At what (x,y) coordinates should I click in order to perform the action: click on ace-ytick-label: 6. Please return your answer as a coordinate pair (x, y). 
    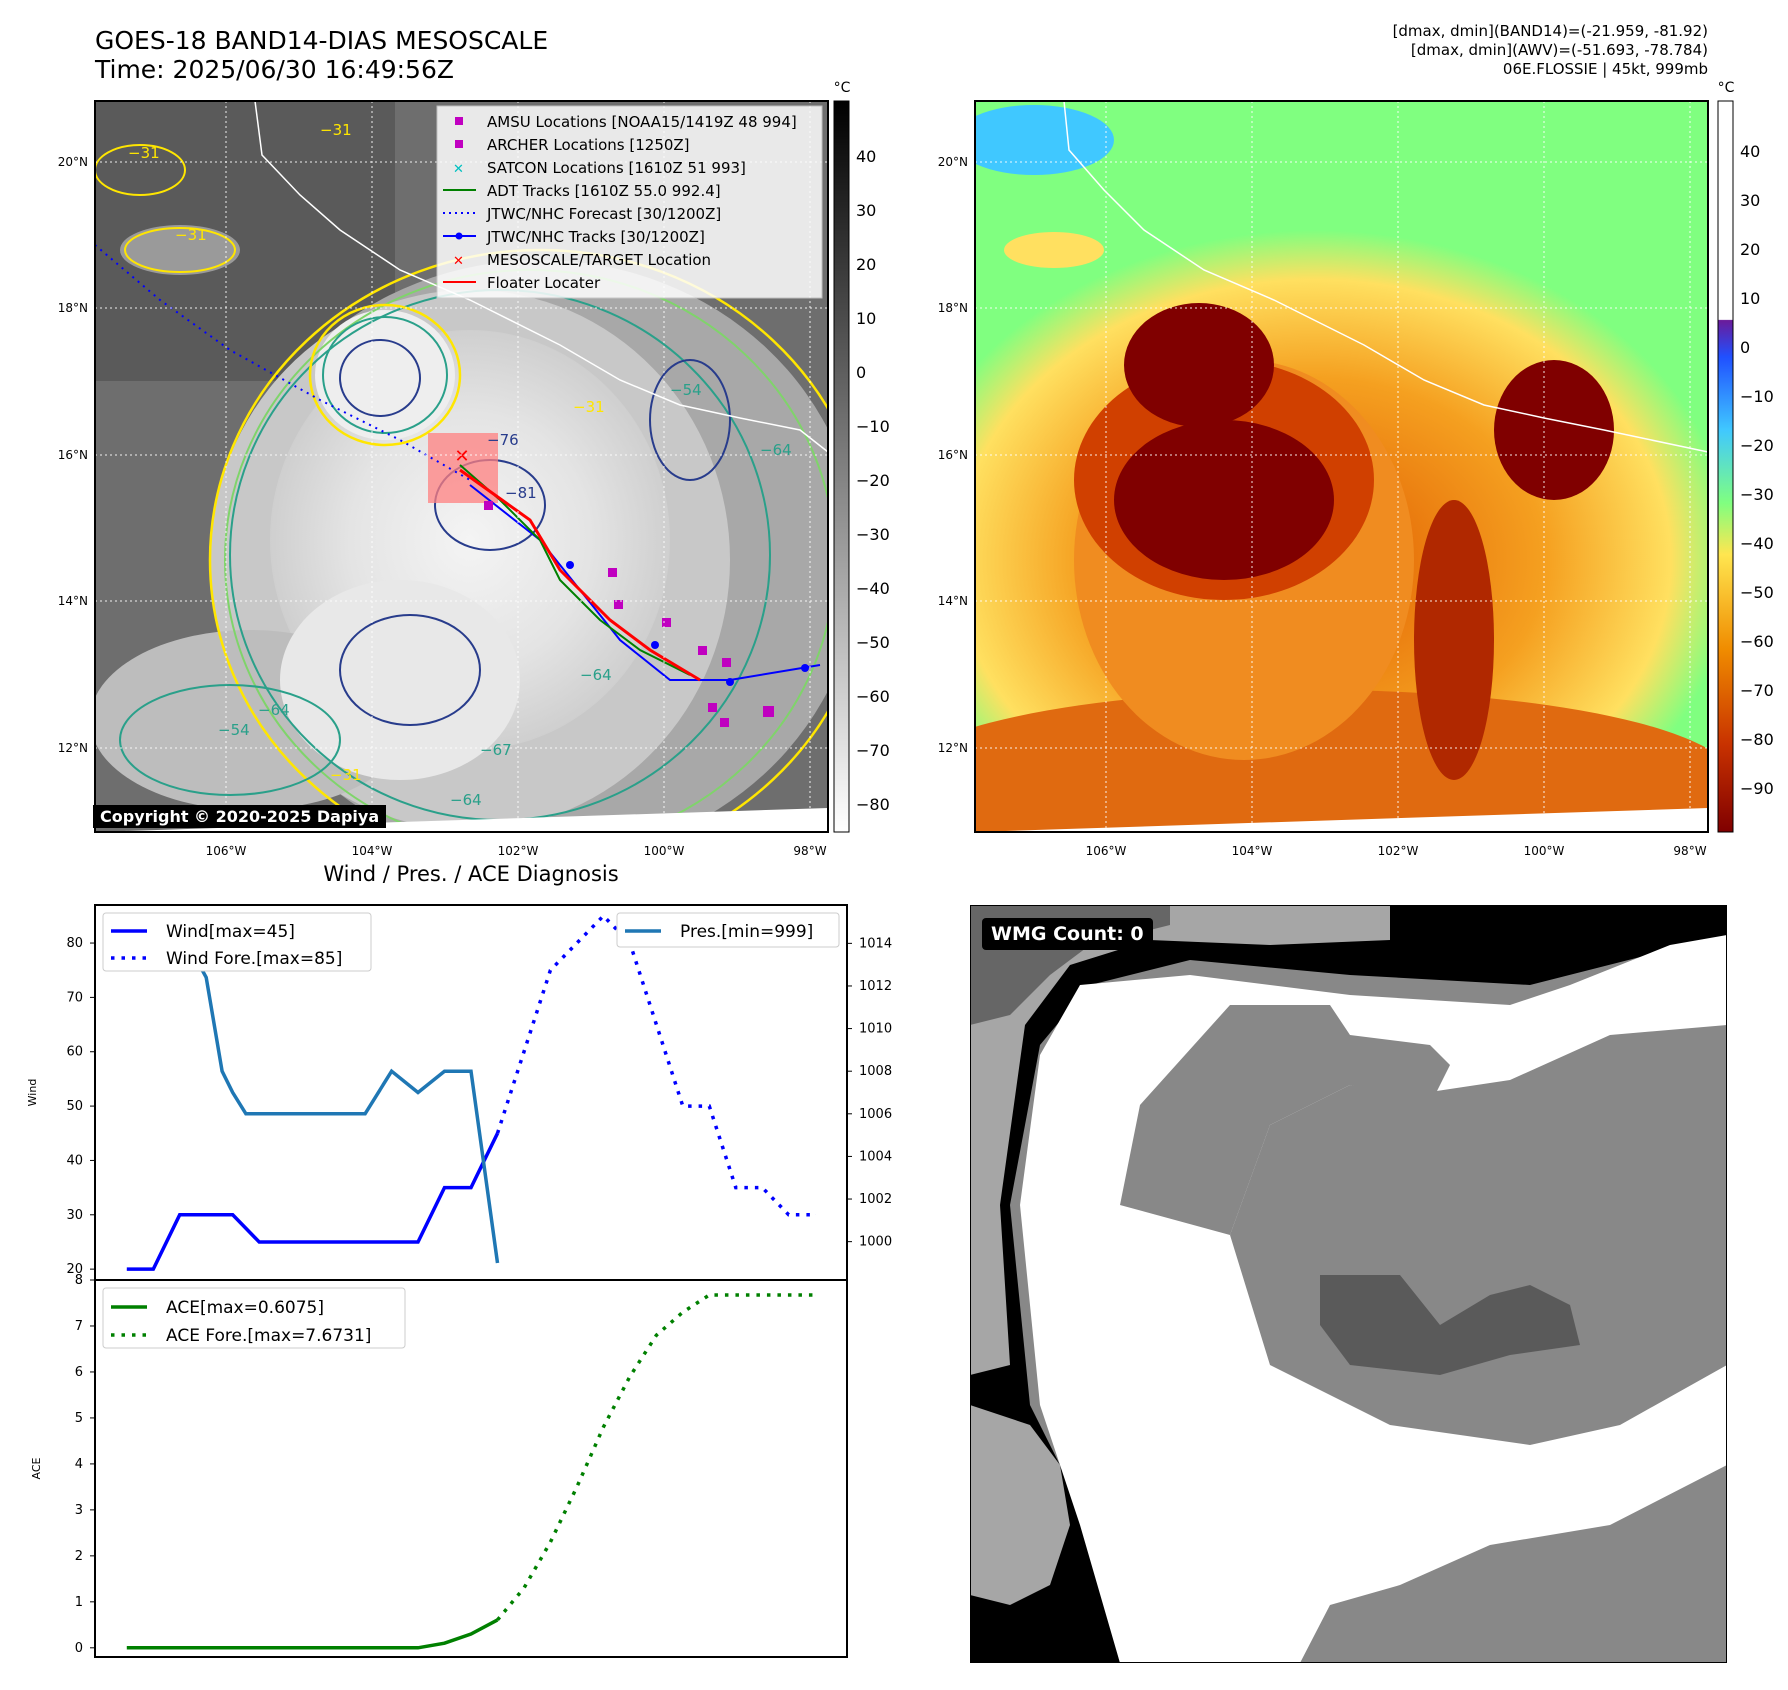
    Looking at the image, I should click on (79, 1372).